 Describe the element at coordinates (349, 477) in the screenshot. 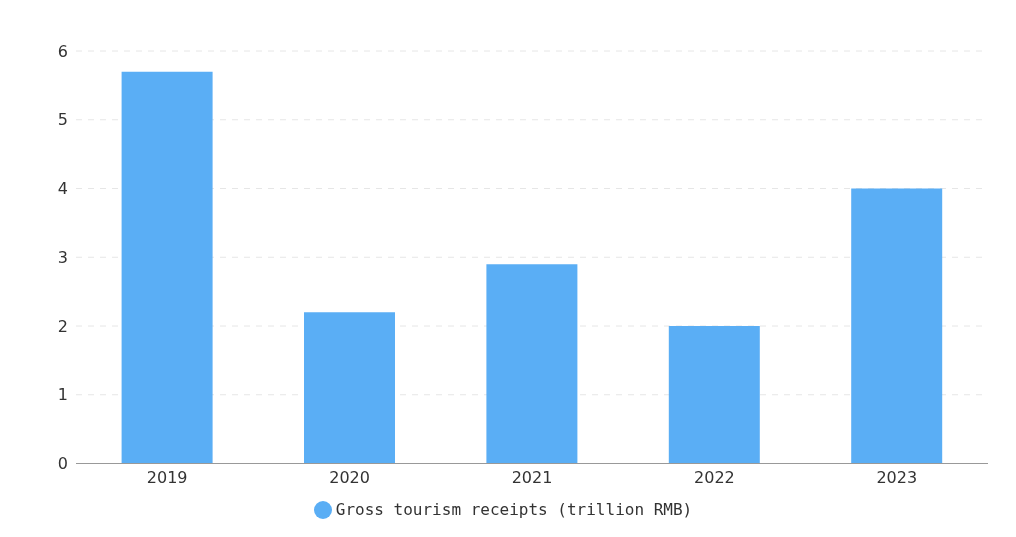

I see `x-tick-label: 2020` at that location.